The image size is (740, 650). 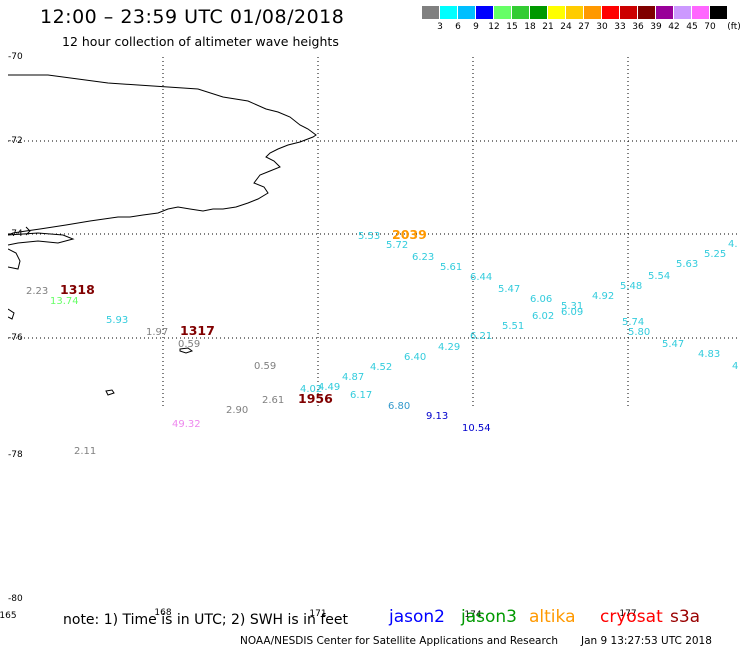 I want to click on scale-label: 12, so click(x=494, y=27).